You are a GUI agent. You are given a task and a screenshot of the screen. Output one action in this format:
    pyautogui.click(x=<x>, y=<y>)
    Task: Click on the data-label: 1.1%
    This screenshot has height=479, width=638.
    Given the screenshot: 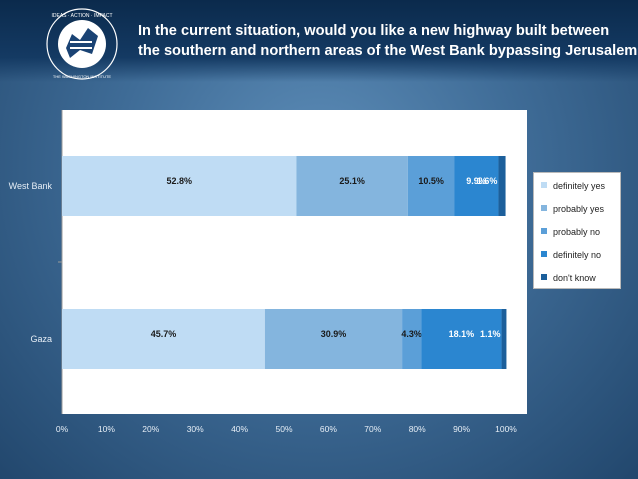 What is the action you would take?
    pyautogui.click(x=490, y=334)
    